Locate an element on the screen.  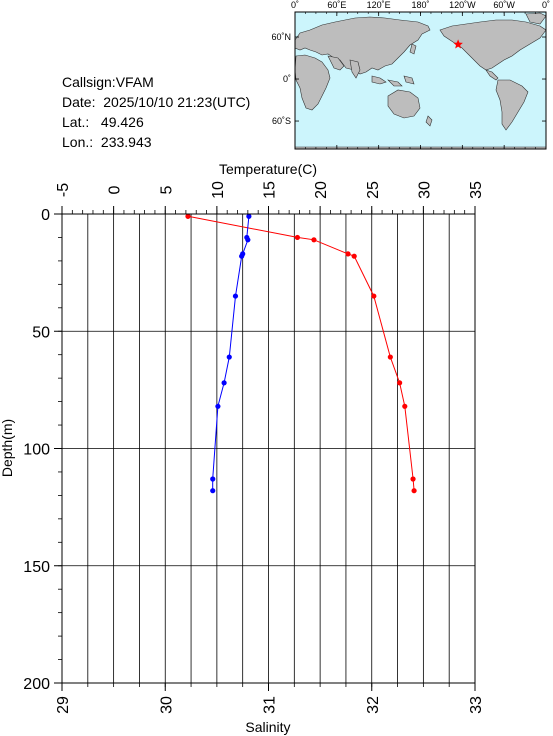
temperature-axis-title: Temperature(C) is located at coordinates (268, 169).